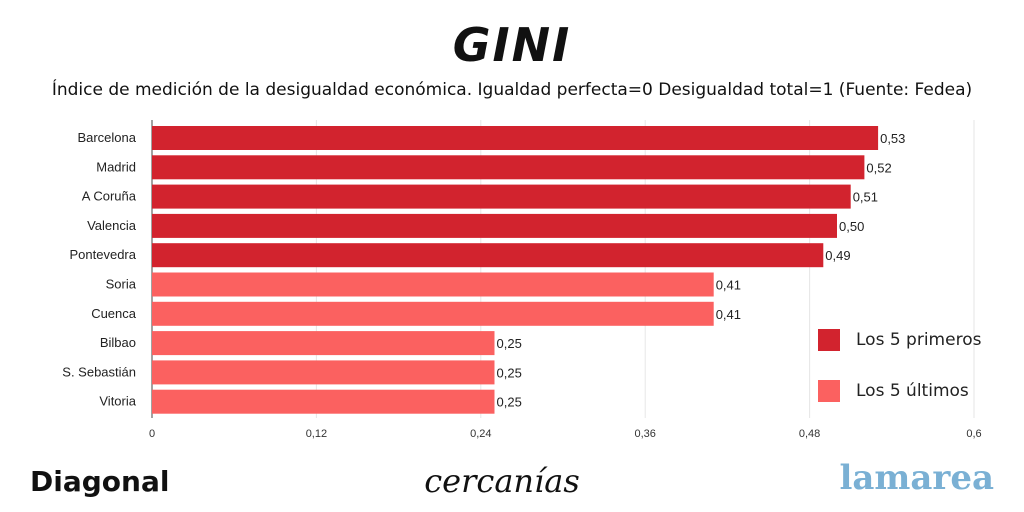 This screenshot has width=1024, height=512. Describe the element at coordinates (865, 197) in the screenshot. I see `data-label: 0,51` at that location.